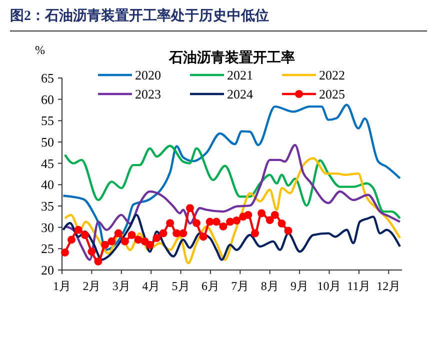  What do you see at coordinates (47, 270) in the screenshot?
I see `y-tick-label: 20` at bounding box center [47, 270].